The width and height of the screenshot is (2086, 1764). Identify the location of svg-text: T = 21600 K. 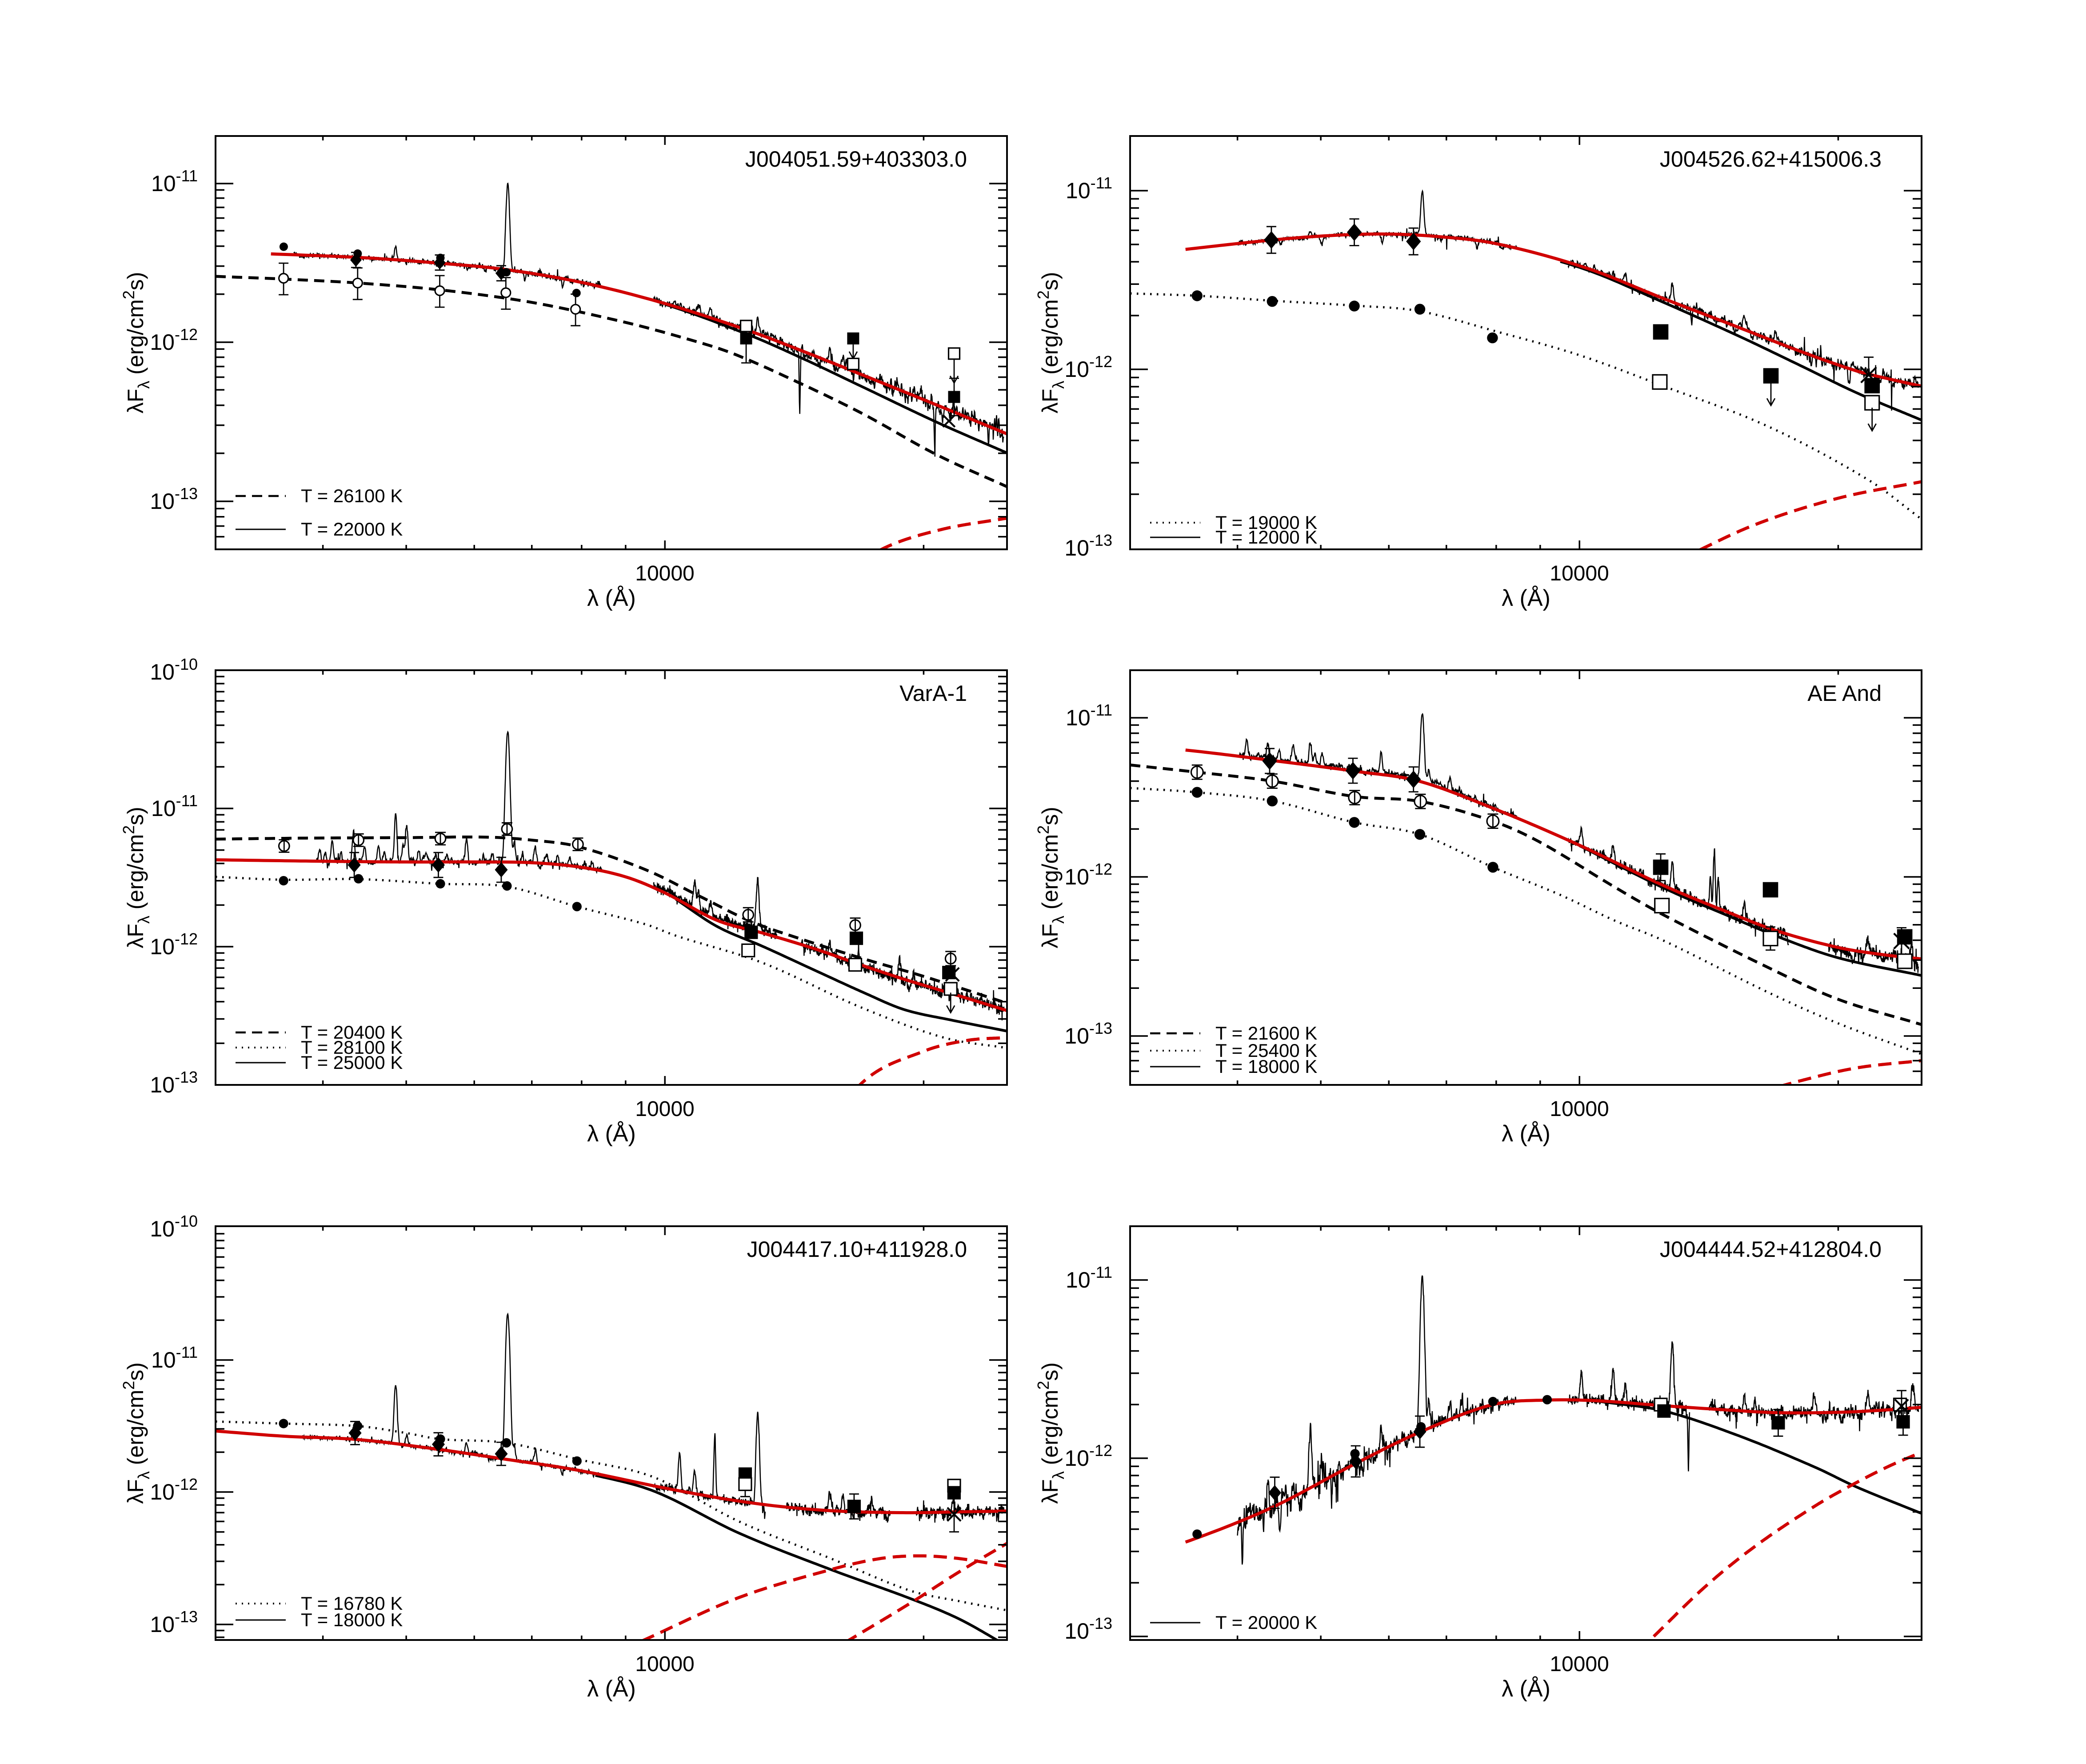
(1266, 1033).